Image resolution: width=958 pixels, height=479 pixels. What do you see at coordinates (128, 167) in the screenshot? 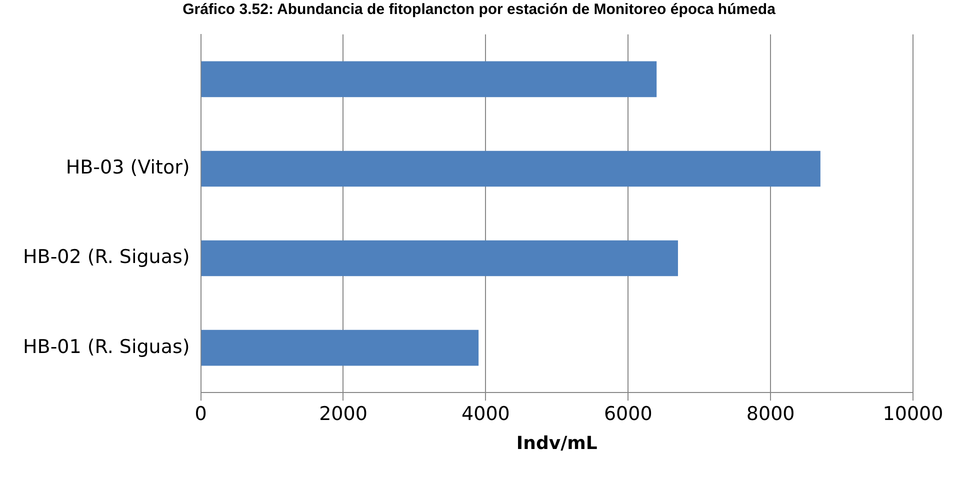
I see `y-tick-label: HB-03 (Vitor)` at bounding box center [128, 167].